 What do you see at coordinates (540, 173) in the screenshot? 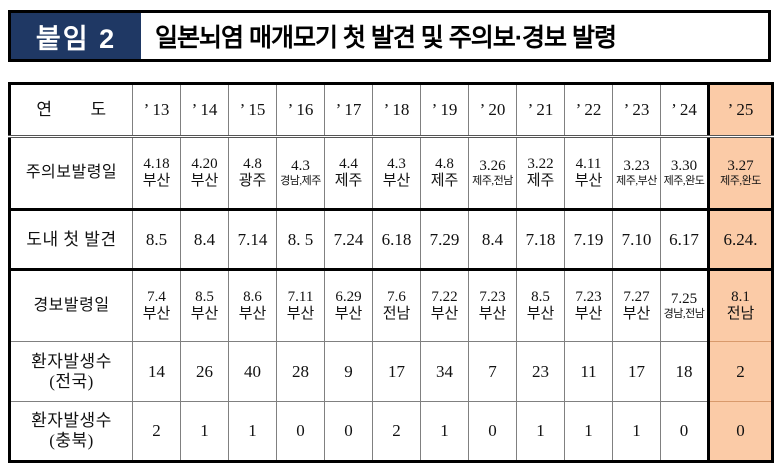
I see `row-advisory-cell: 3.22 제주` at bounding box center [540, 173].